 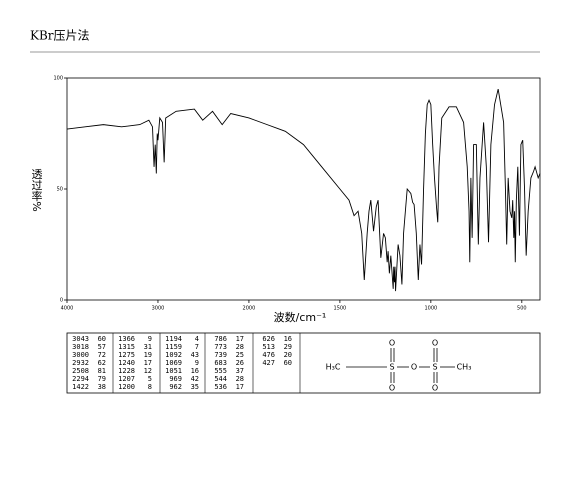 I want to click on peak-wavenumber: 1051, so click(x=173, y=371).